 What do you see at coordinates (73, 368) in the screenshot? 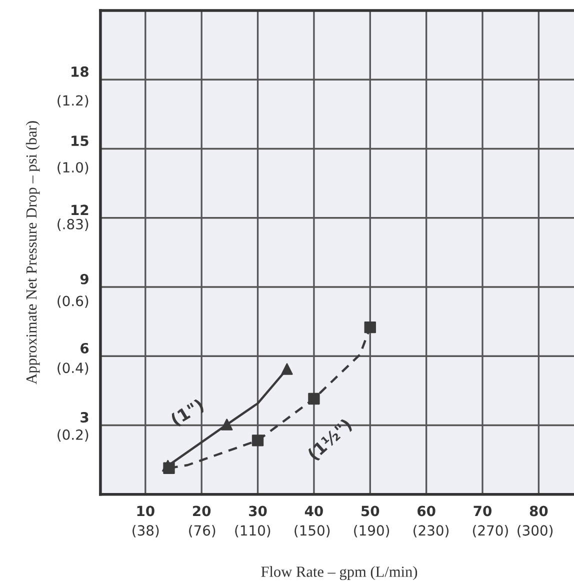
I see `y2-tick-label: (0.4)` at bounding box center [73, 368].